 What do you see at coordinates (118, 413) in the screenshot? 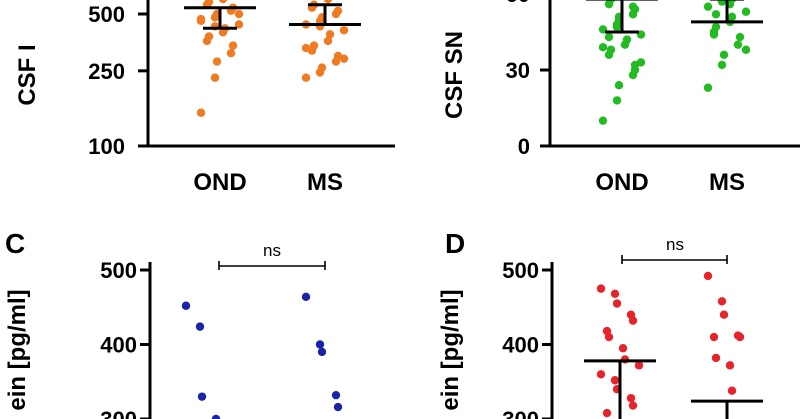
I see `panel-c-ytick-label: 300` at bounding box center [118, 413].